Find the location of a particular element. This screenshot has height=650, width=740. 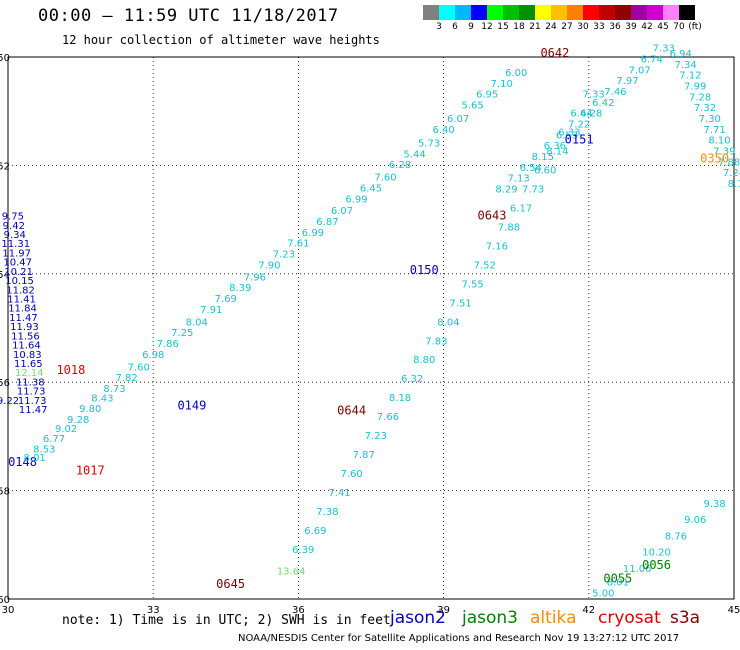

wave-height-value: 7.83 is located at coordinates (436, 341).